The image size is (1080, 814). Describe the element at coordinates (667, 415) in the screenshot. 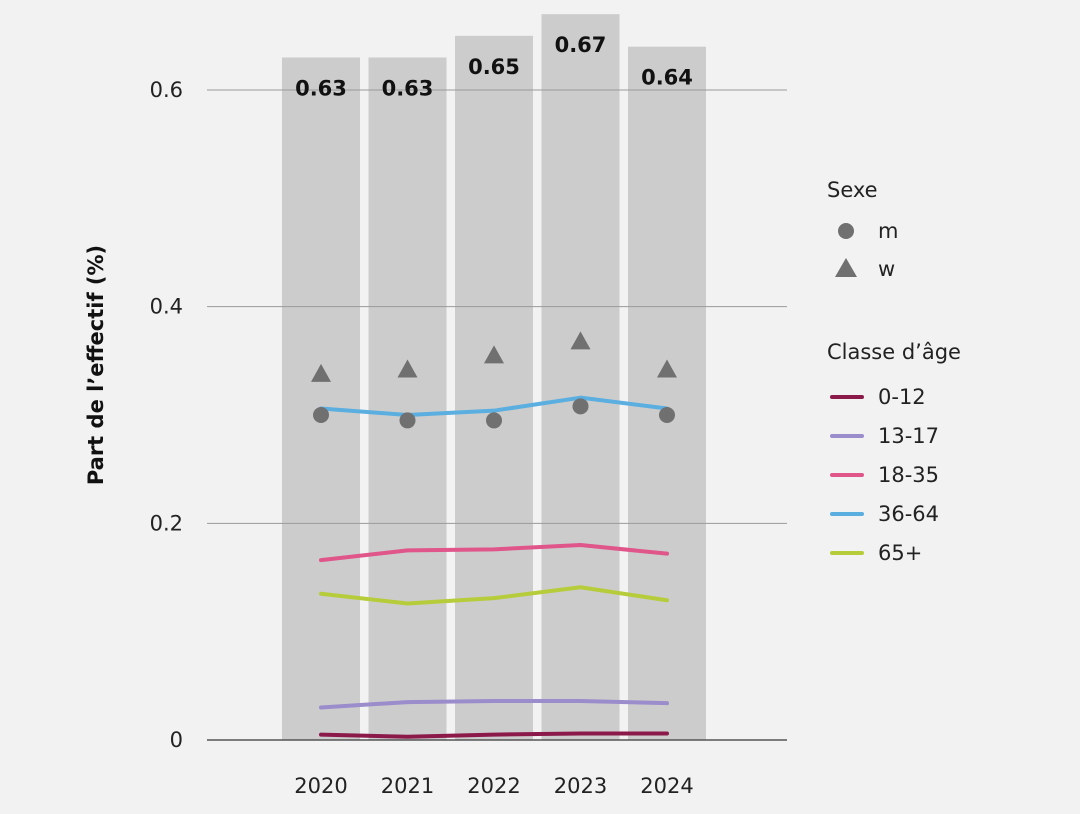

I see `marker-m-2024` at that location.